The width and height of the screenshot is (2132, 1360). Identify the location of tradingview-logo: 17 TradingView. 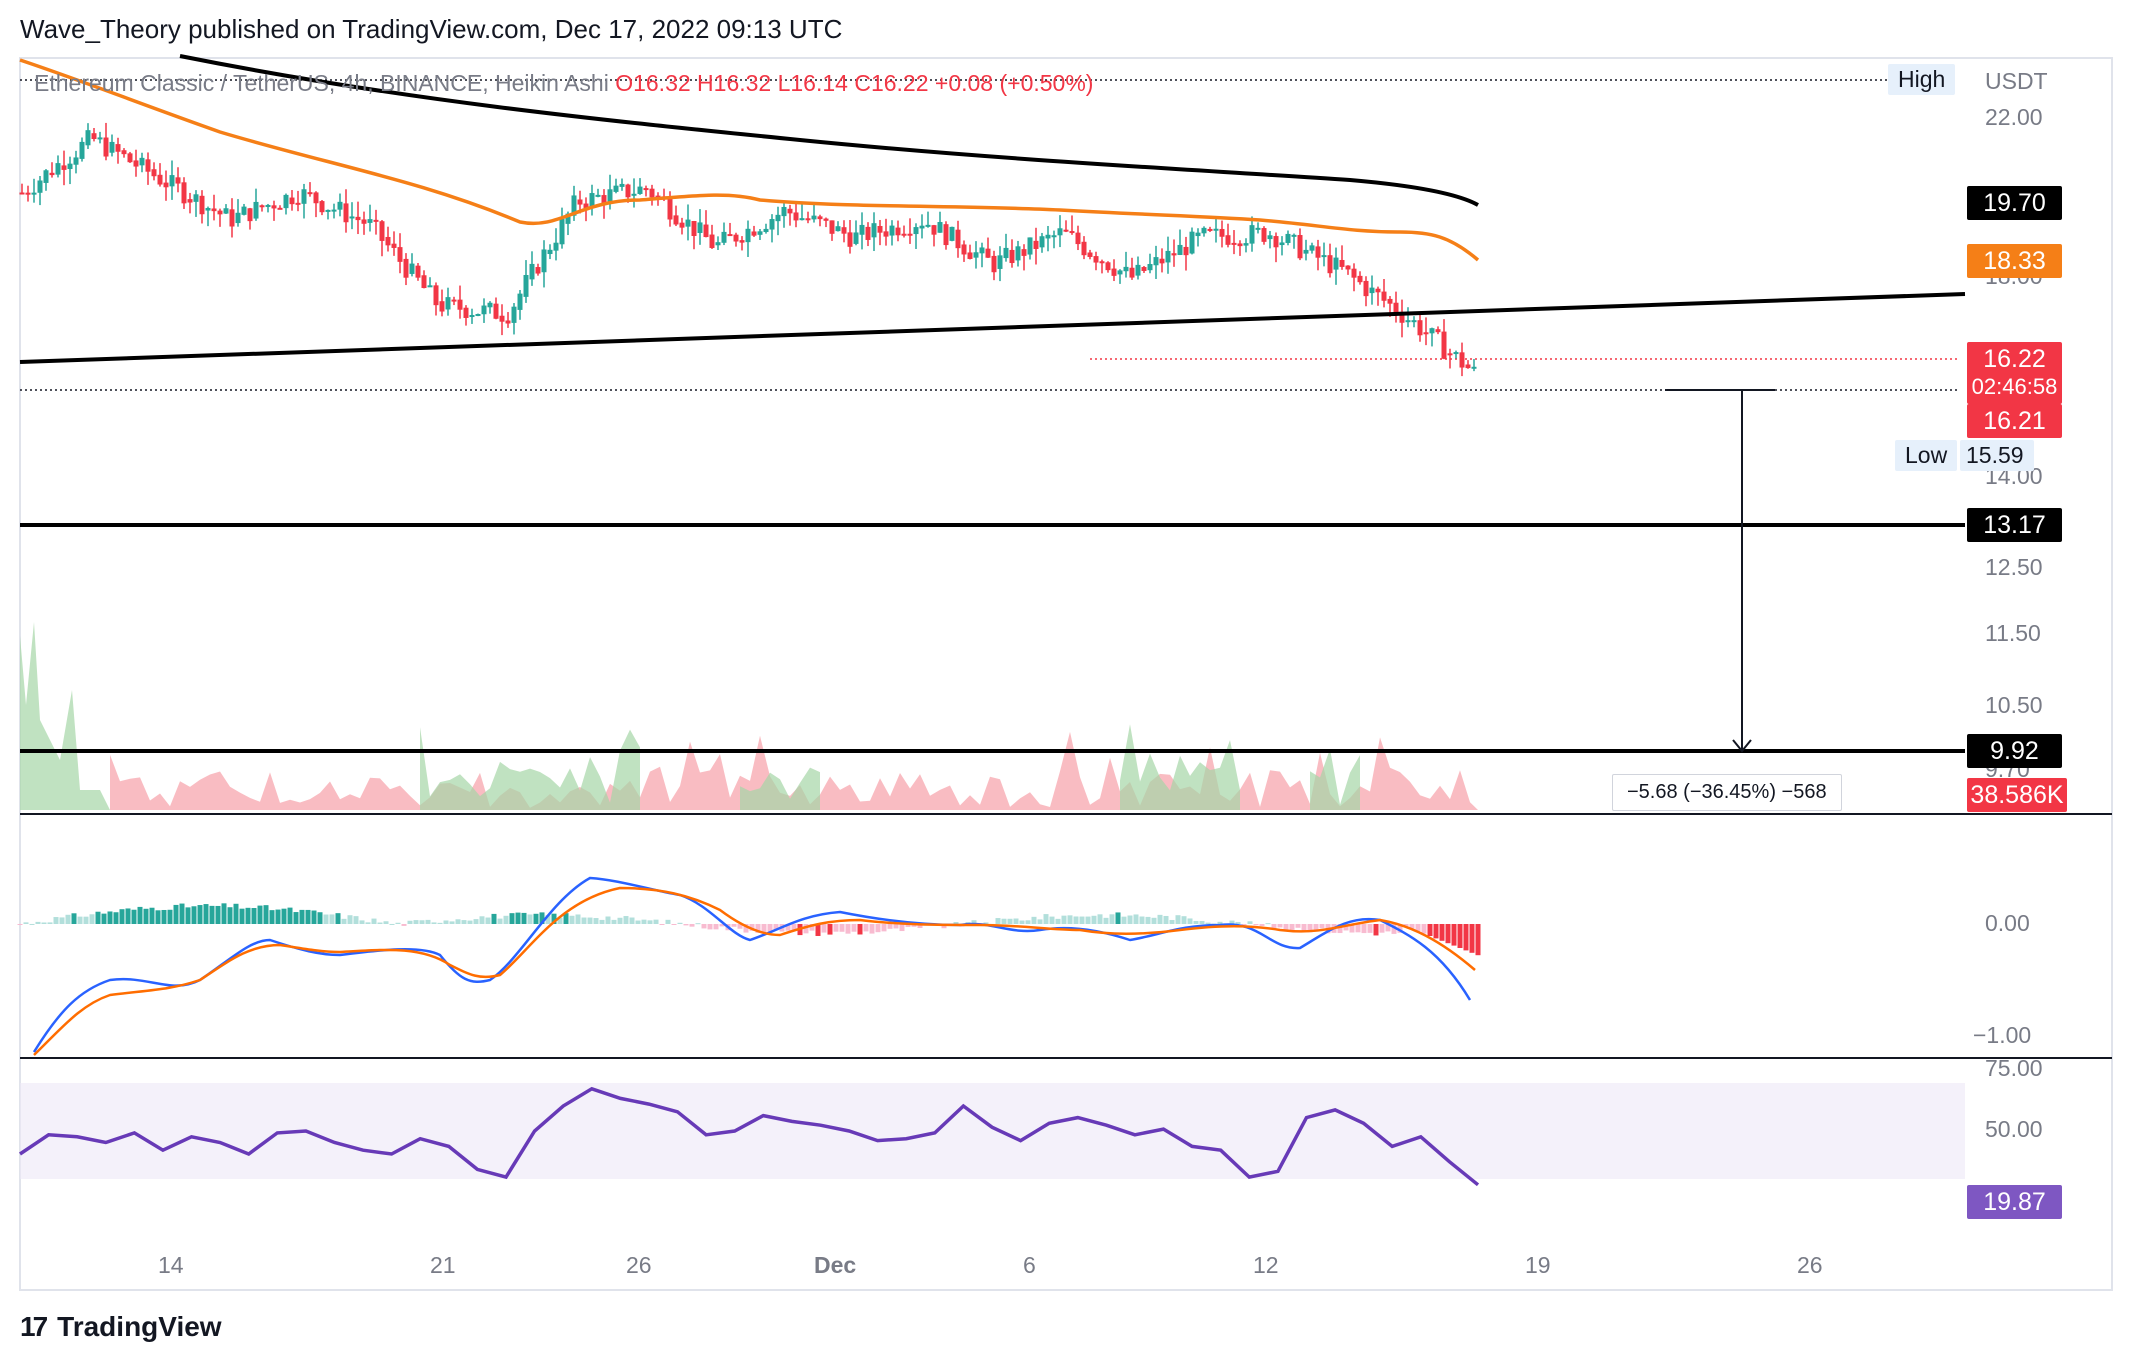
(121, 1327).